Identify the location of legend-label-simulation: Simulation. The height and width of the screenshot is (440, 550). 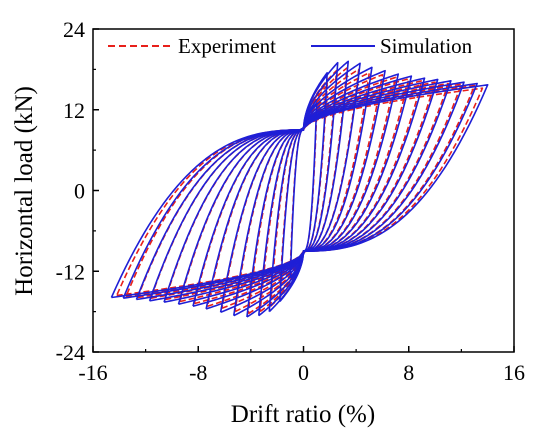
(426, 46).